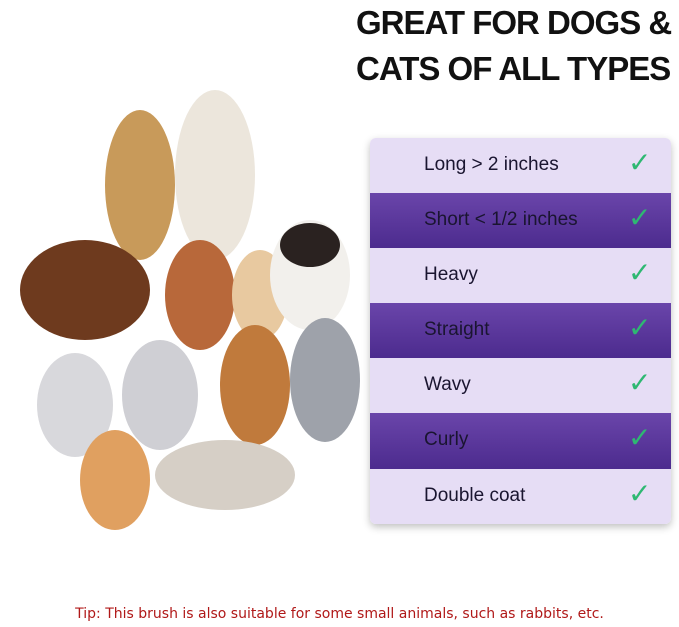  I want to click on coat-type-row: Double coat ✓, so click(520, 496).